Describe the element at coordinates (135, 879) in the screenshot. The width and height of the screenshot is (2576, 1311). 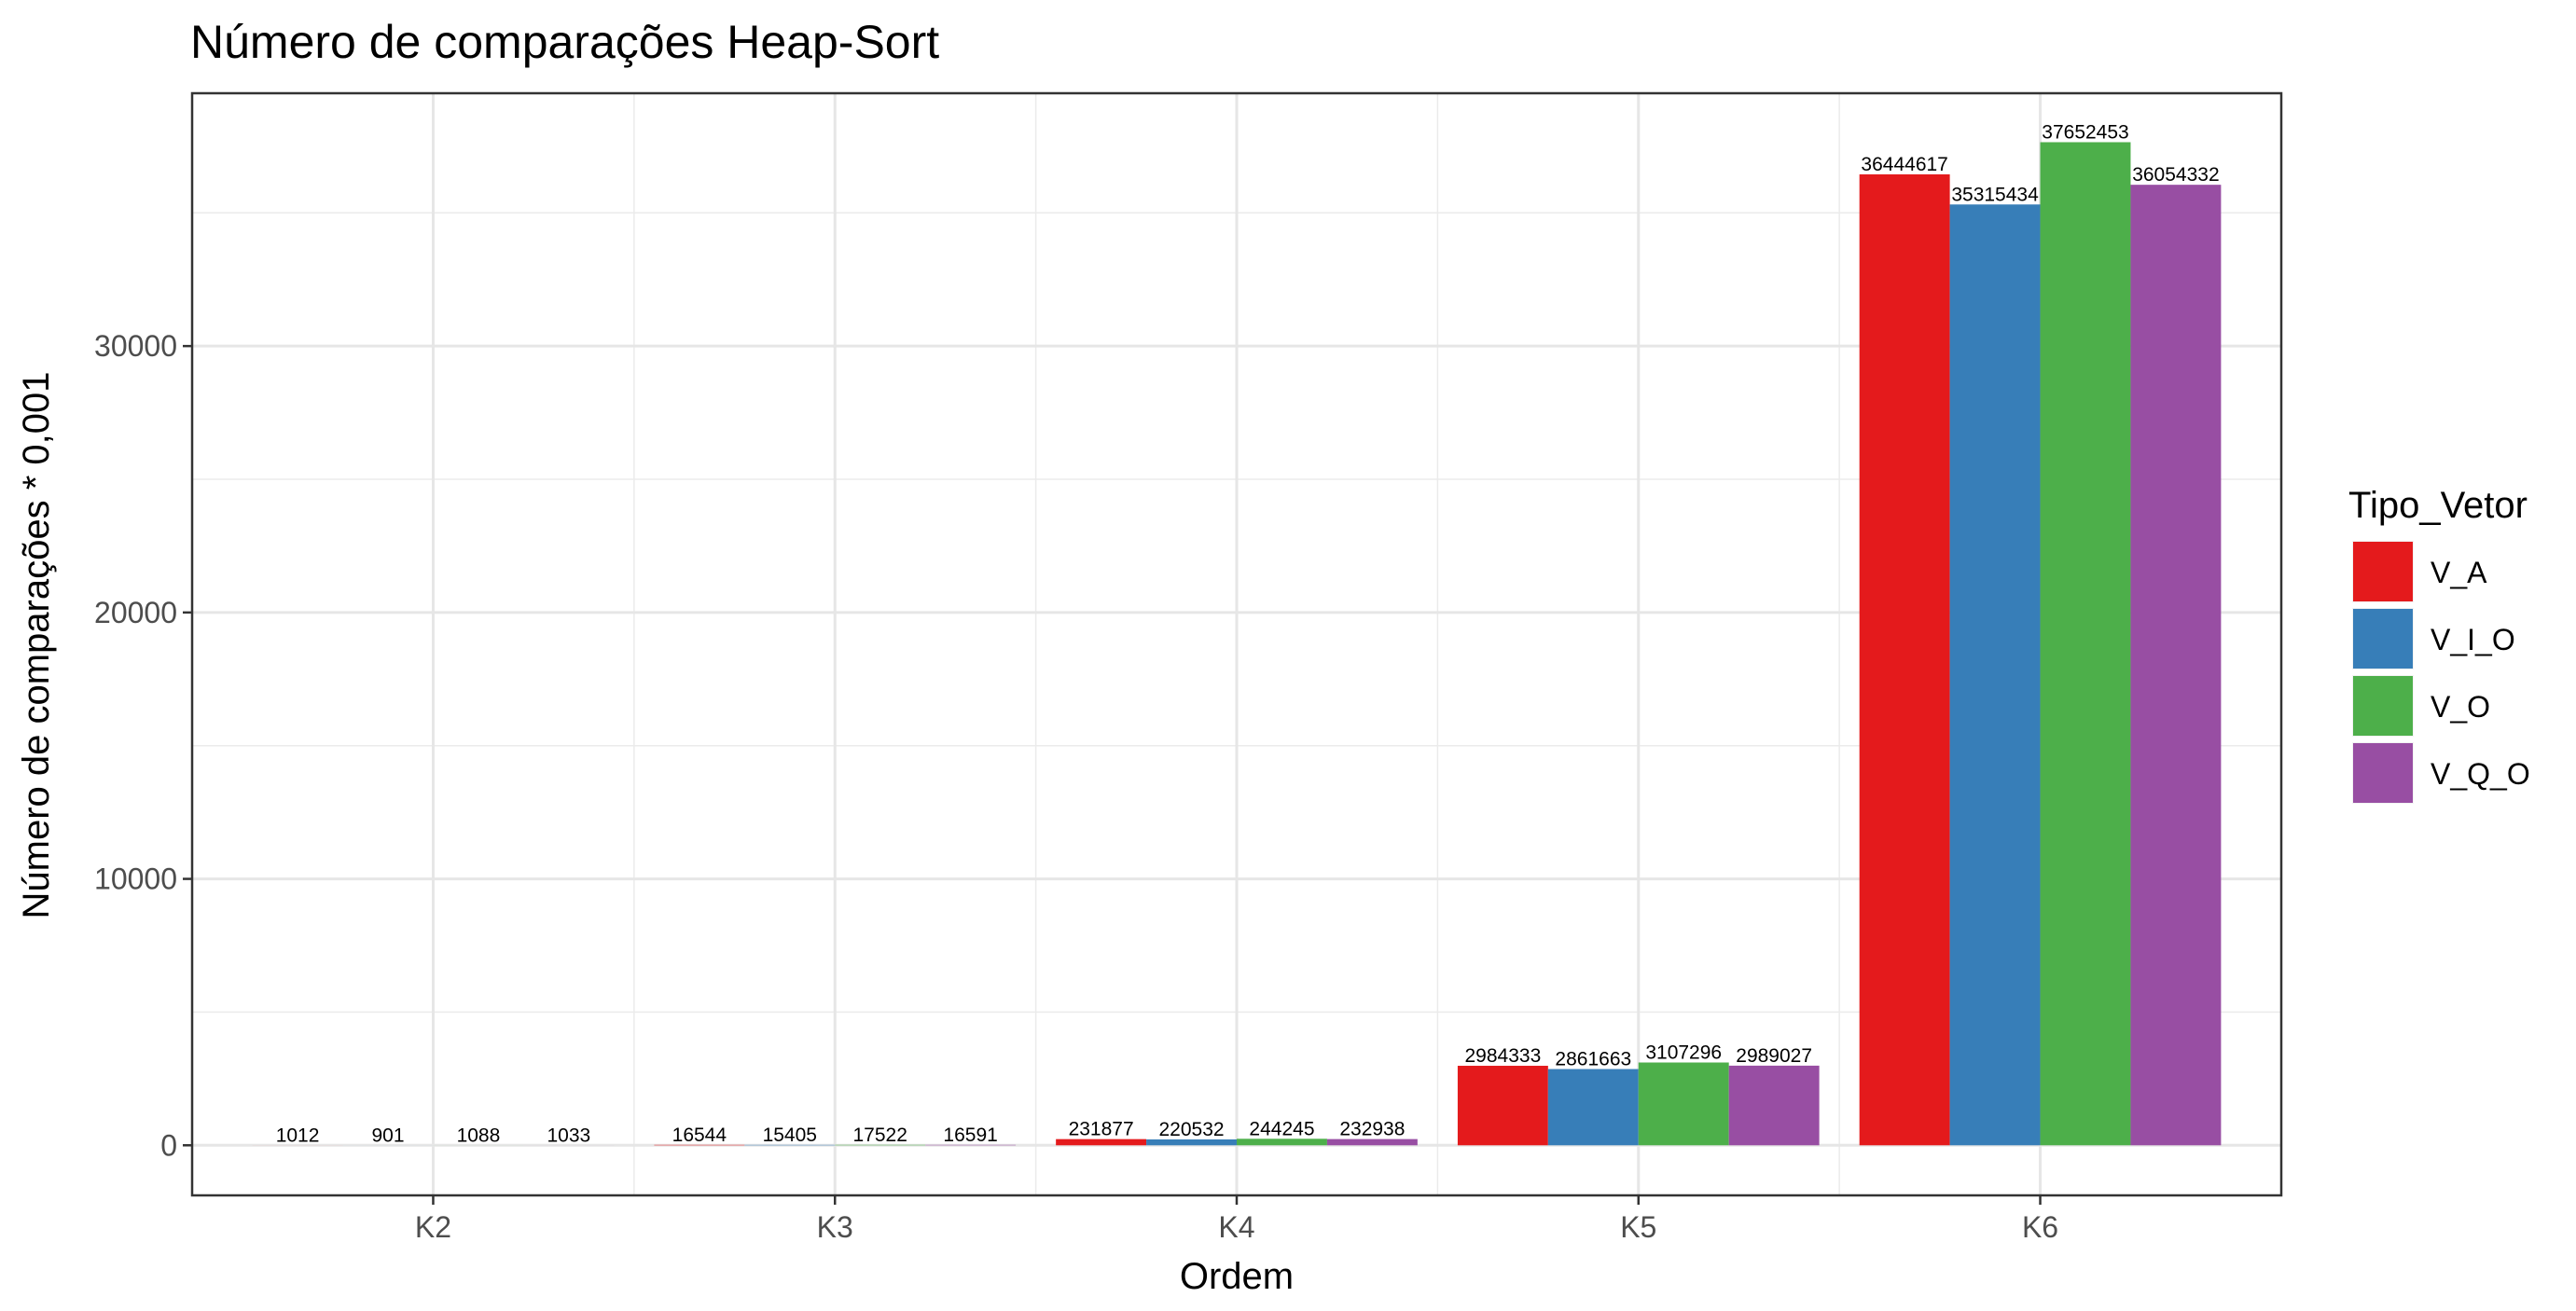
I see `y-tick-label: 10000` at that location.